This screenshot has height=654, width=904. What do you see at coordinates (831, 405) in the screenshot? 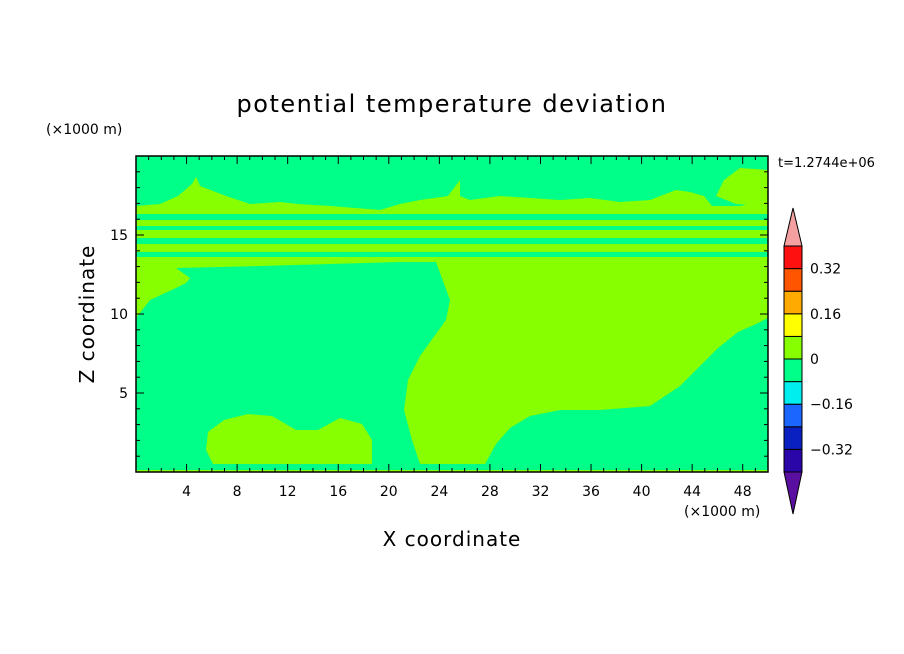
I see `colorbar-tick-label: −0.16` at bounding box center [831, 405].